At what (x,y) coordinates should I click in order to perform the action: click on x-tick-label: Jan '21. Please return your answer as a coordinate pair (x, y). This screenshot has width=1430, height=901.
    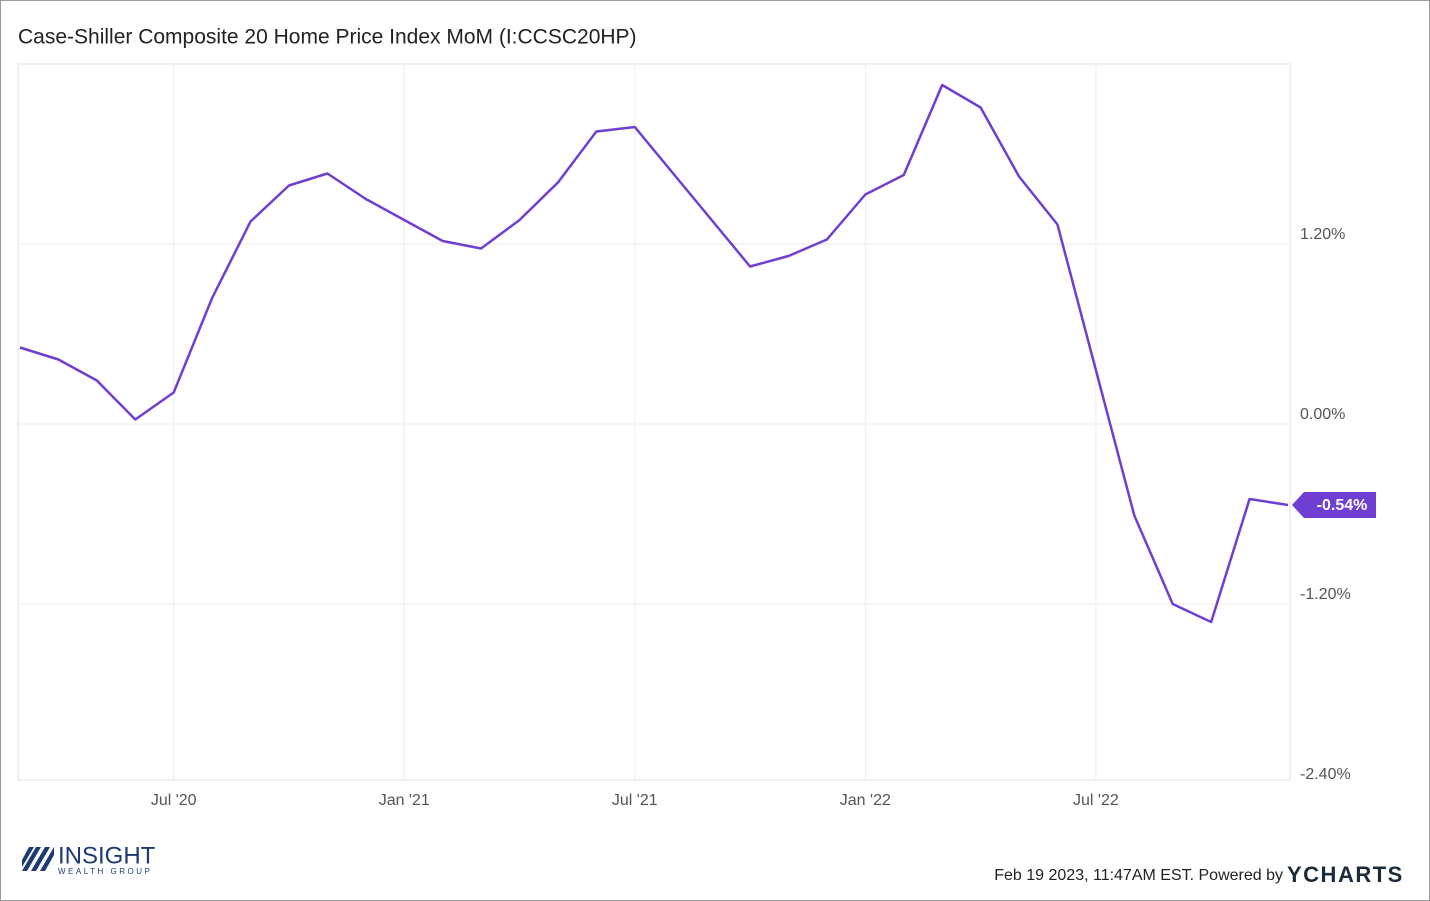
    Looking at the image, I should click on (404, 800).